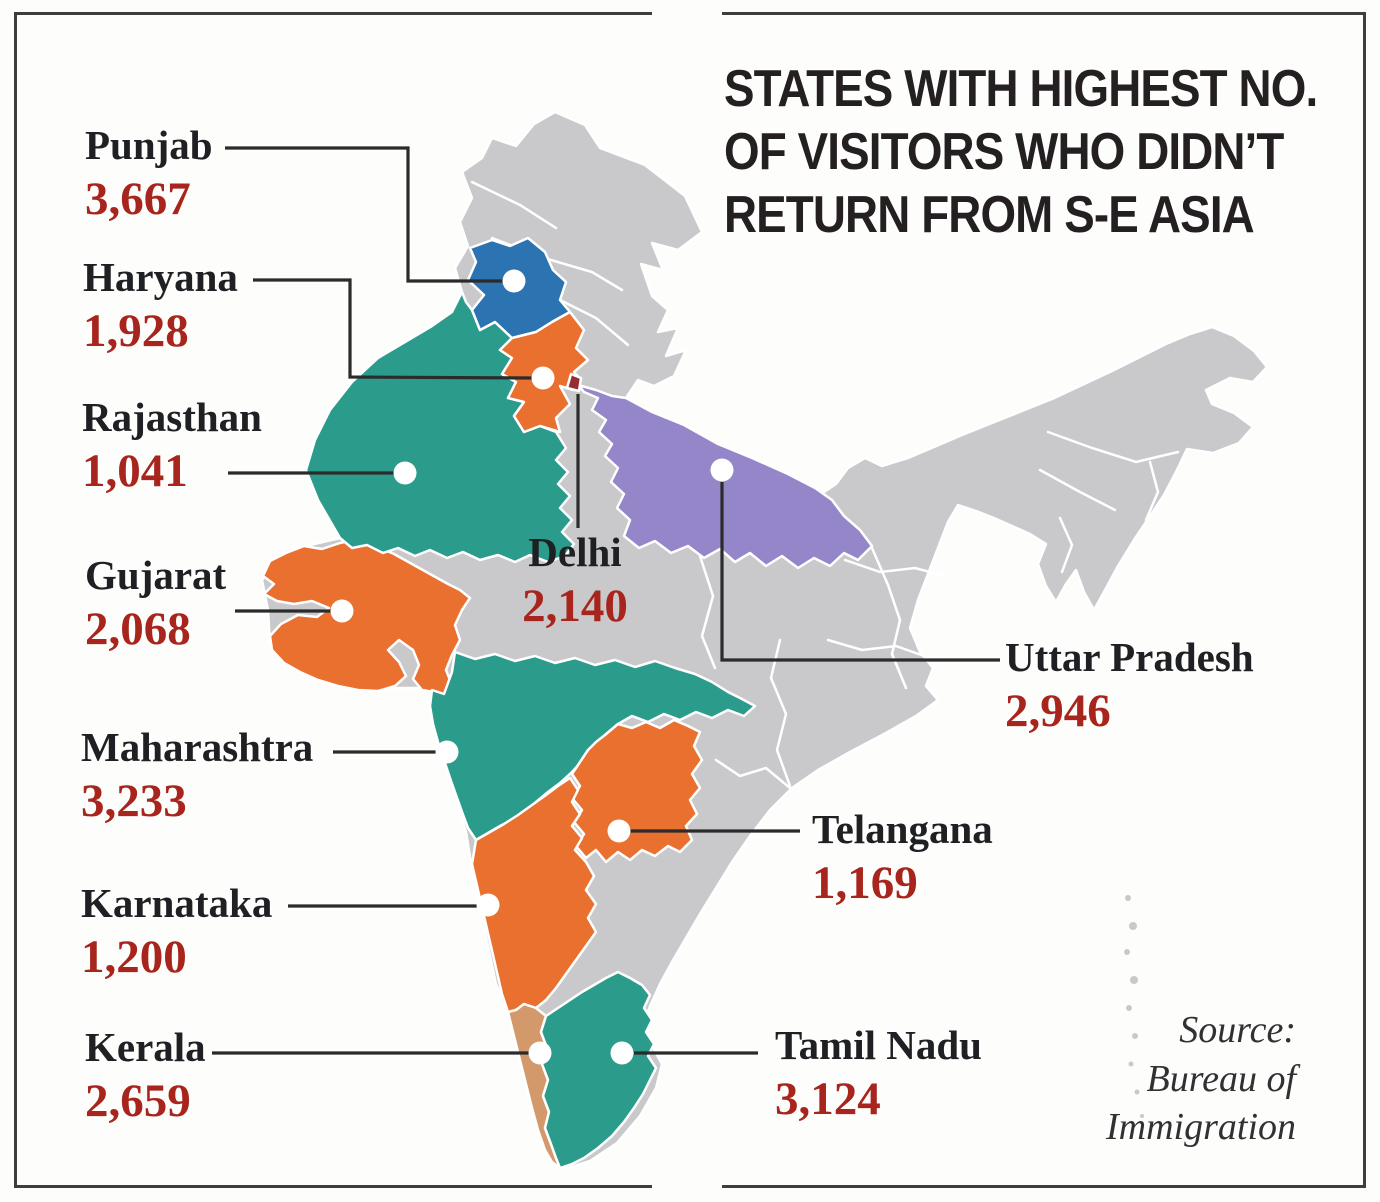  Describe the element at coordinates (598, 1070) in the screenshot. I see `state-tamil-nadu` at that location.